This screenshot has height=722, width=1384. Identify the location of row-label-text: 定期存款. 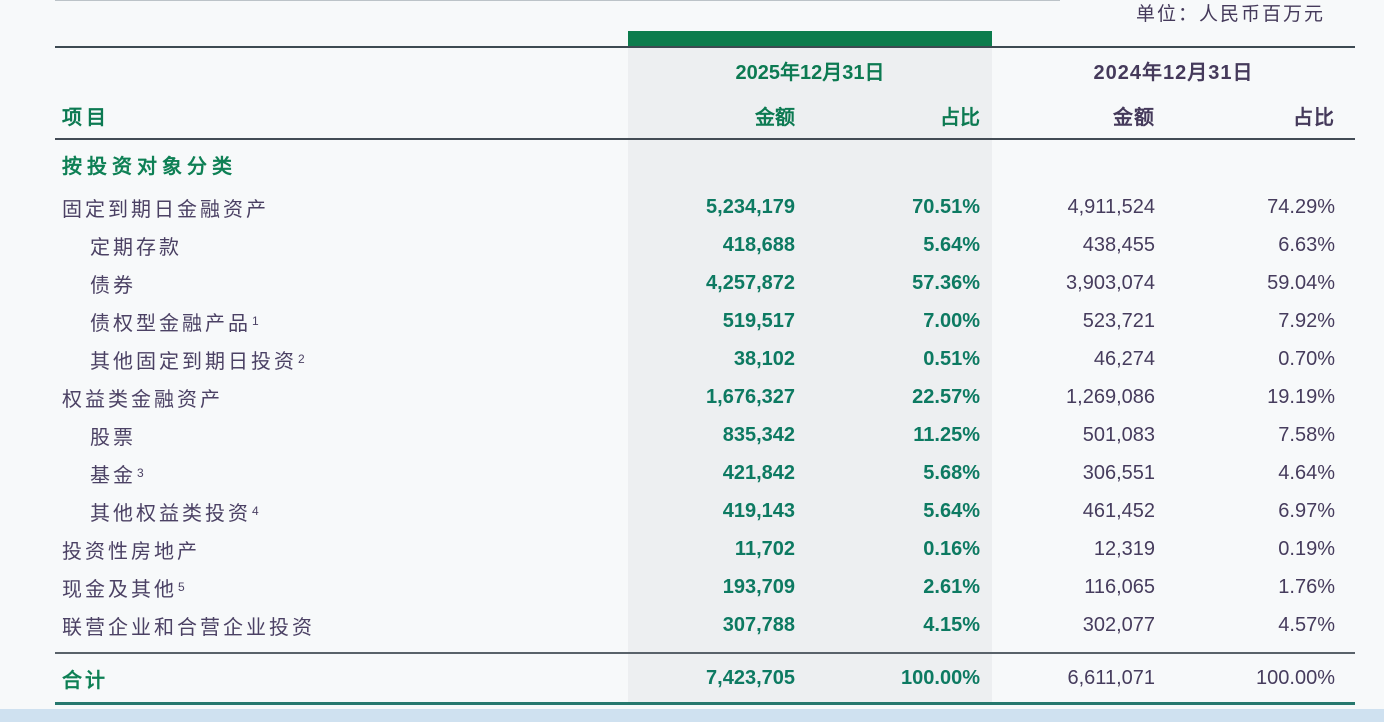
(136, 247).